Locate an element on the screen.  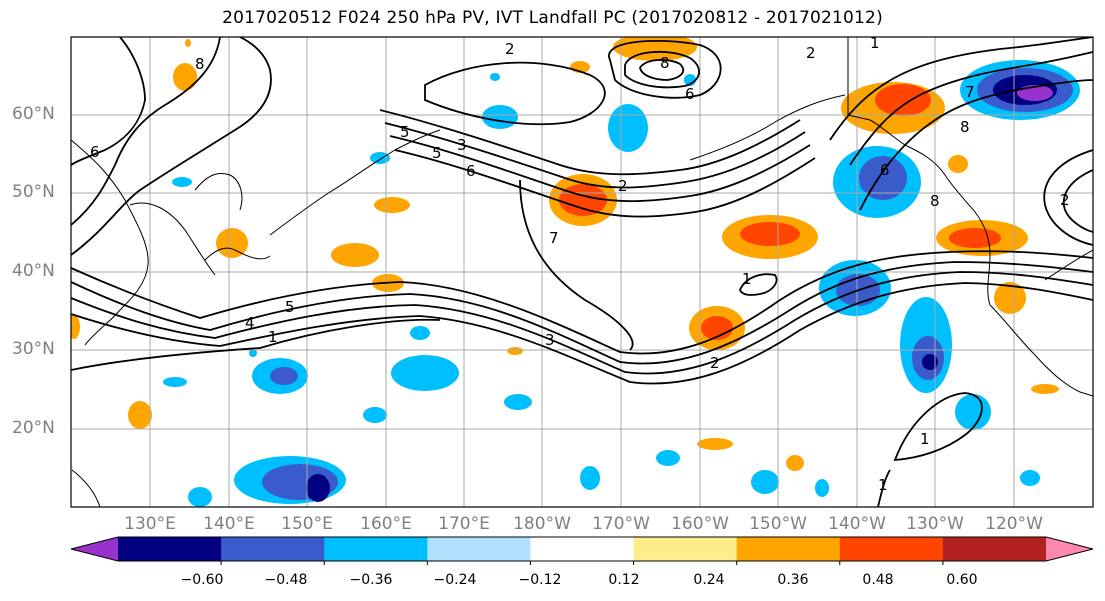
lon-label: 180°W is located at coordinates (542, 524).